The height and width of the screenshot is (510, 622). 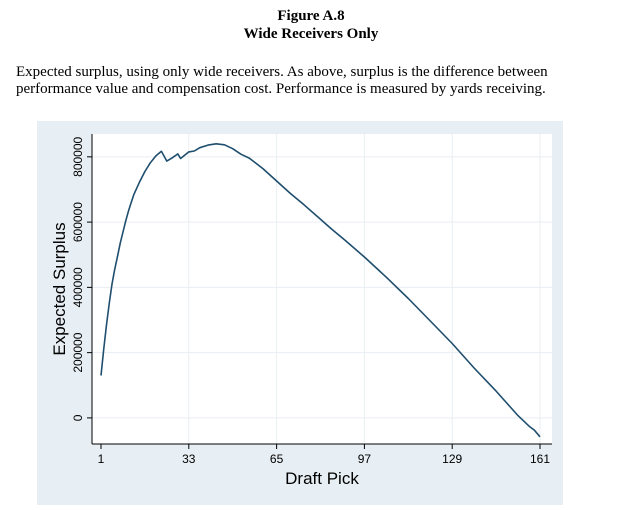 I want to click on x-tick-label: 33, so click(x=189, y=459).